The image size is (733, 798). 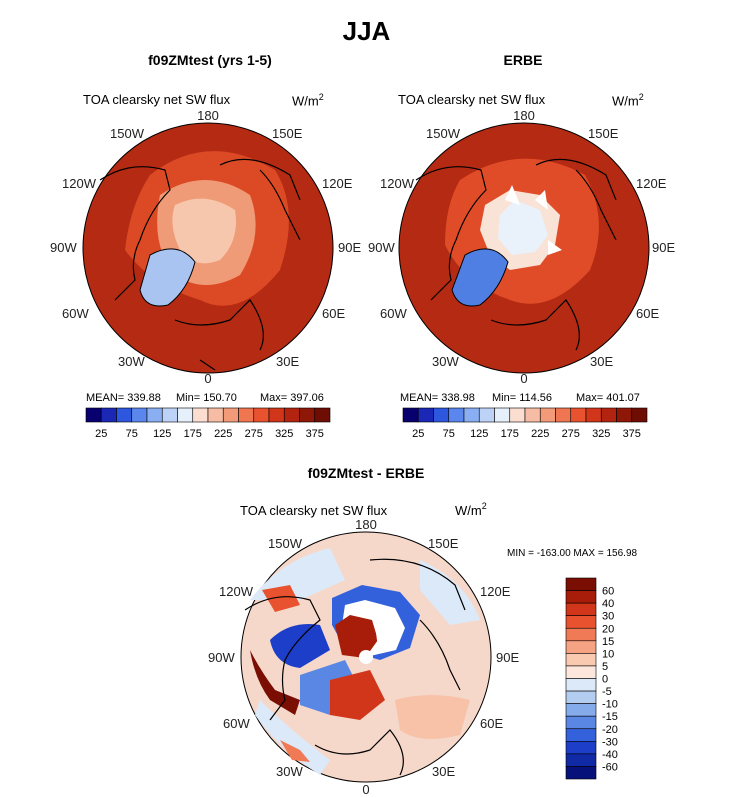 I want to click on panel-1-colorbar, so click(x=208, y=415).